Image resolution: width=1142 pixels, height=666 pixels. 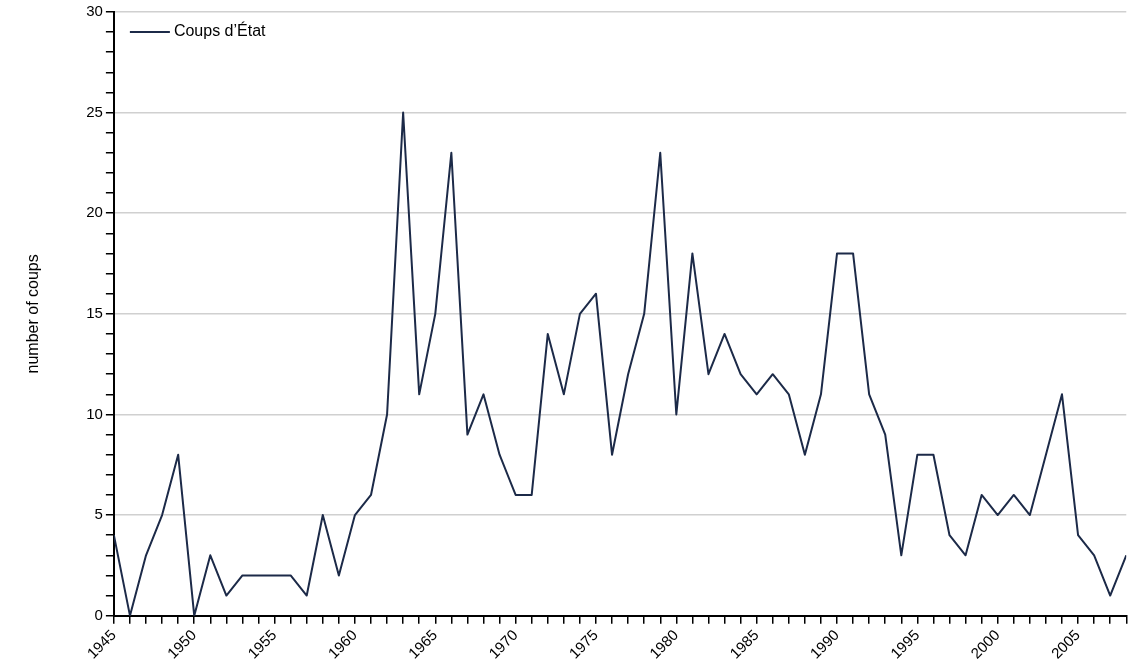 What do you see at coordinates (94, 11) in the screenshot?
I see `y-tick-label: 30` at bounding box center [94, 11].